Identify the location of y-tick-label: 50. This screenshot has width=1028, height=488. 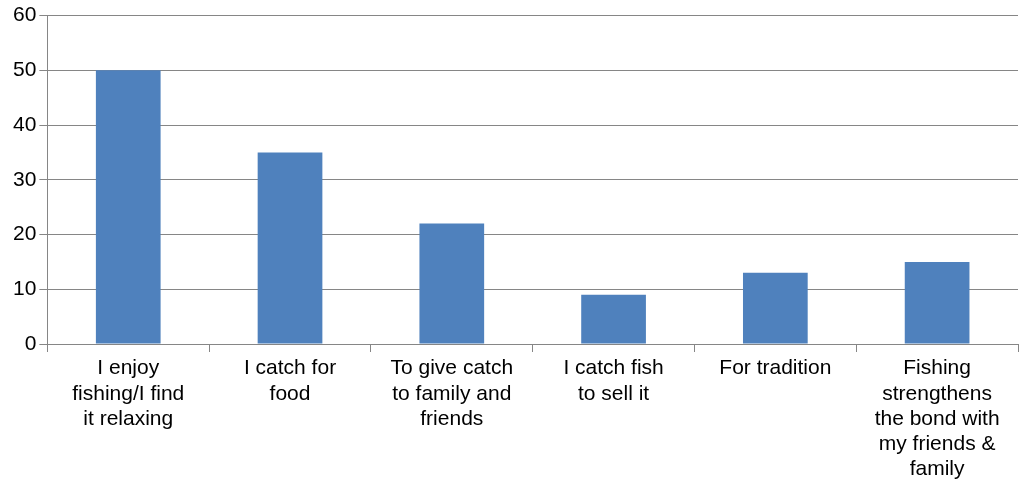
(25, 69).